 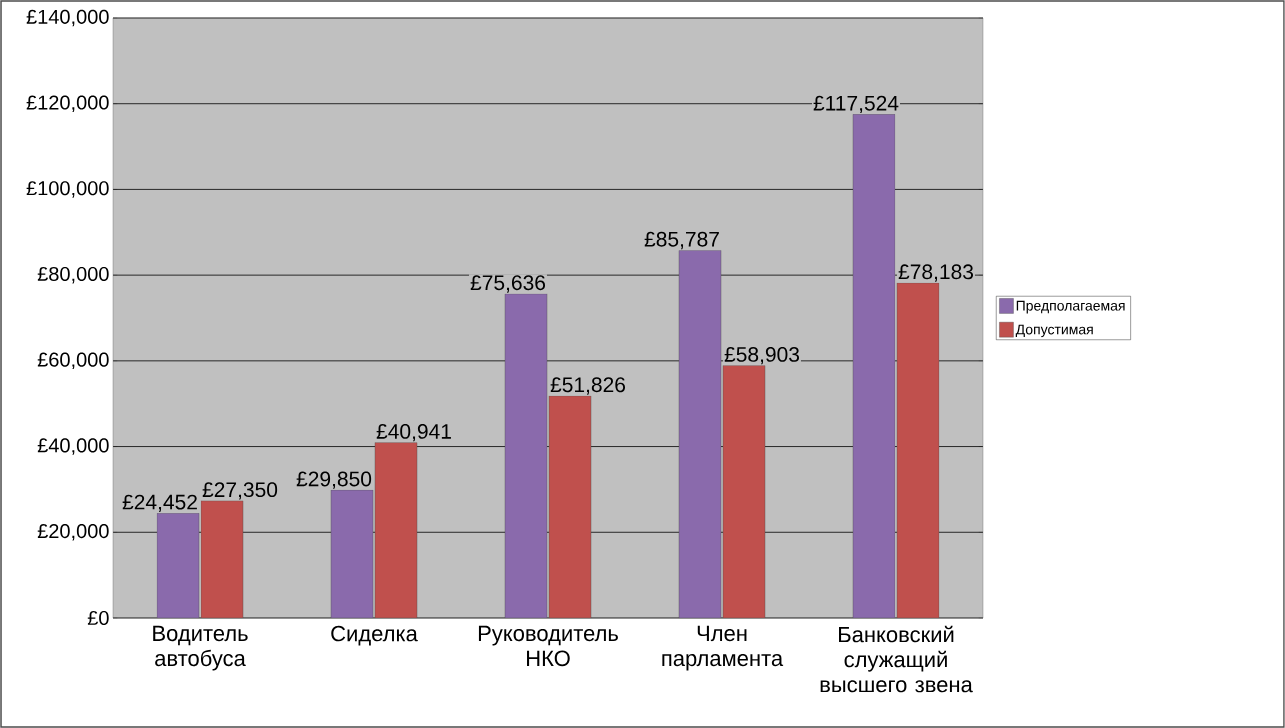 What do you see at coordinates (240, 491) in the screenshot?
I see `data-label: £27,350` at bounding box center [240, 491].